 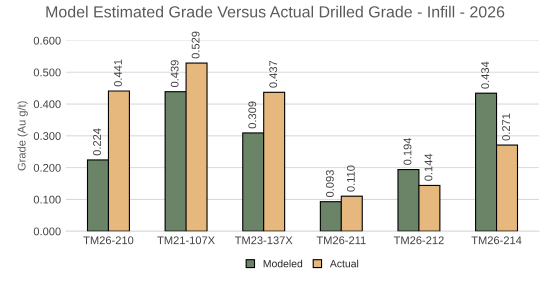 I want to click on data-label: 0.441, so click(x=118, y=73).